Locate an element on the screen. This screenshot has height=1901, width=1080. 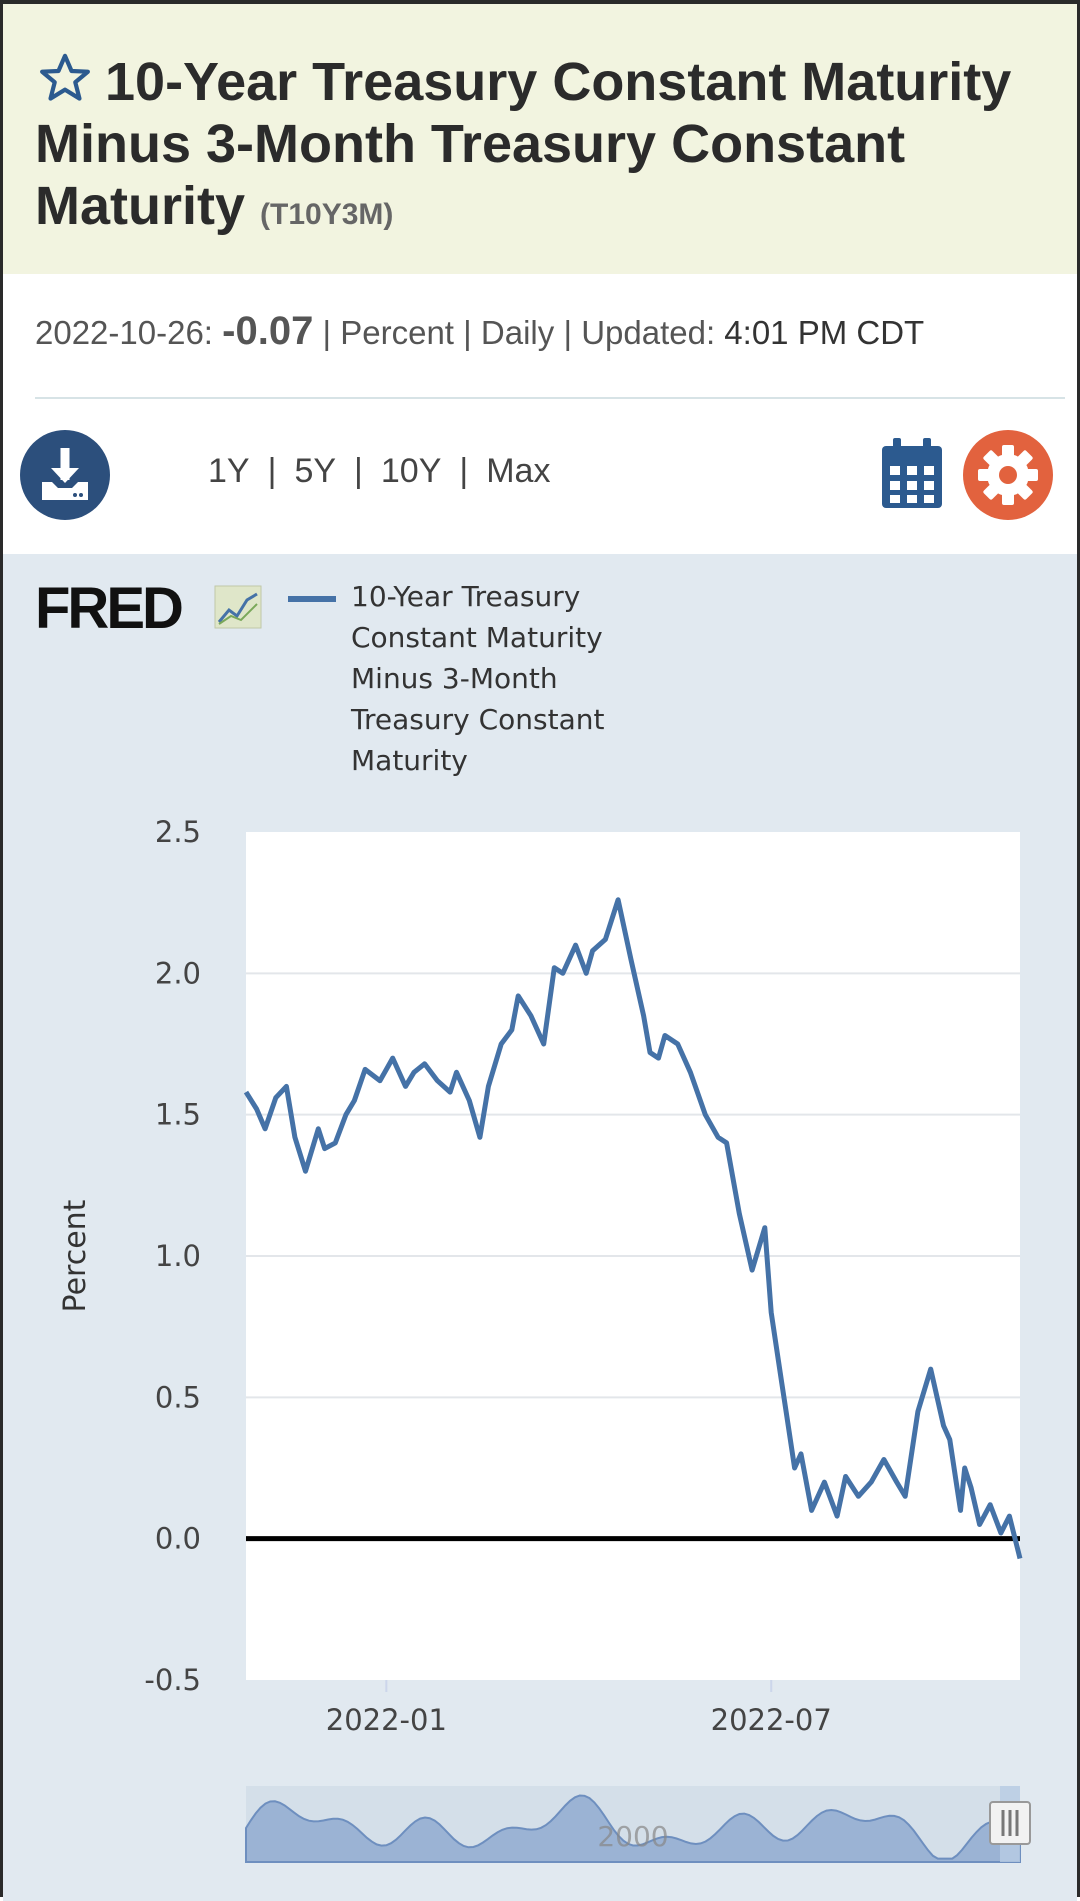
frequency-label: Daily is located at coordinates (517, 332).